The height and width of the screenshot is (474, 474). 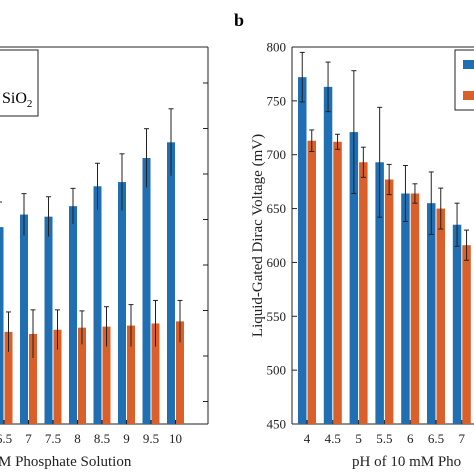 What do you see at coordinates (258, 235) in the screenshot?
I see `right-y-axis-label: Liquid-Gated Dirac Voltage (mV)` at bounding box center [258, 235].